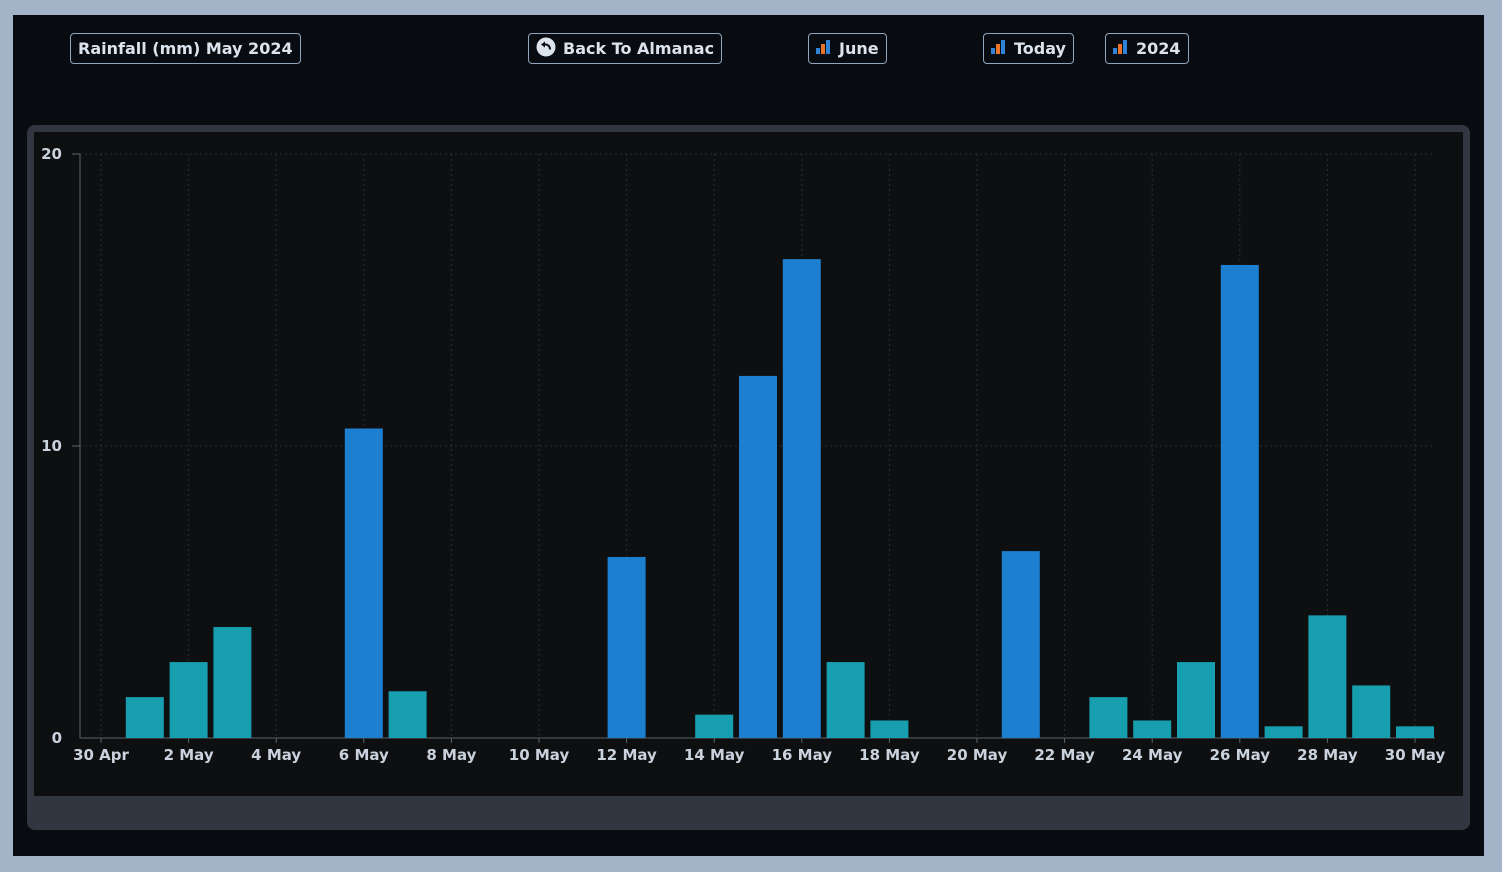 This screenshot has width=1502, height=872. Describe the element at coordinates (1040, 48) in the screenshot. I see `today-label: Today` at that location.